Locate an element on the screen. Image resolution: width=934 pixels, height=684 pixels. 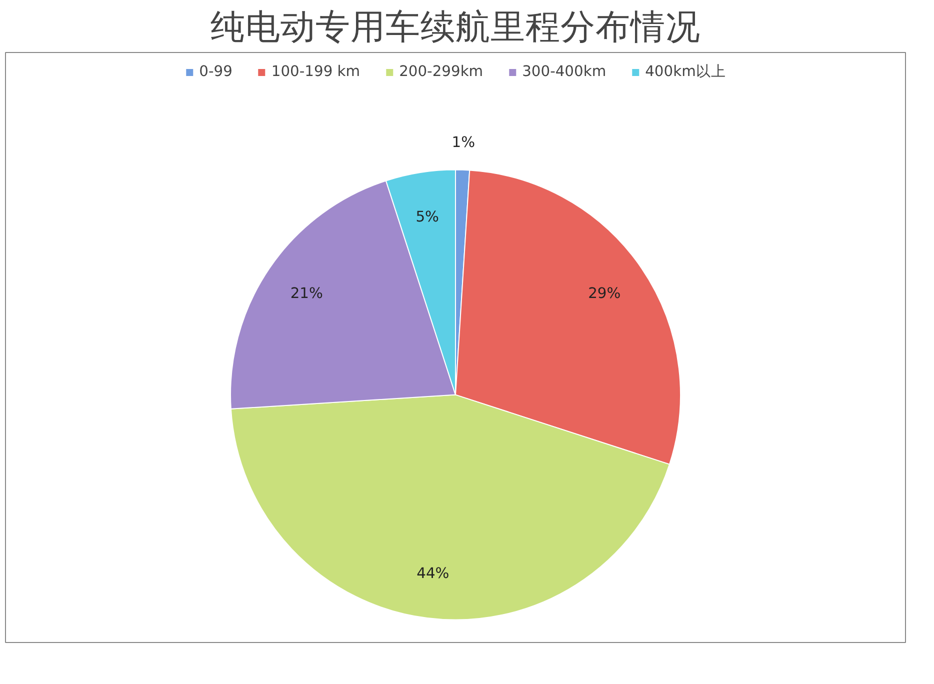
legend-label: 300-400km is located at coordinates (564, 71).